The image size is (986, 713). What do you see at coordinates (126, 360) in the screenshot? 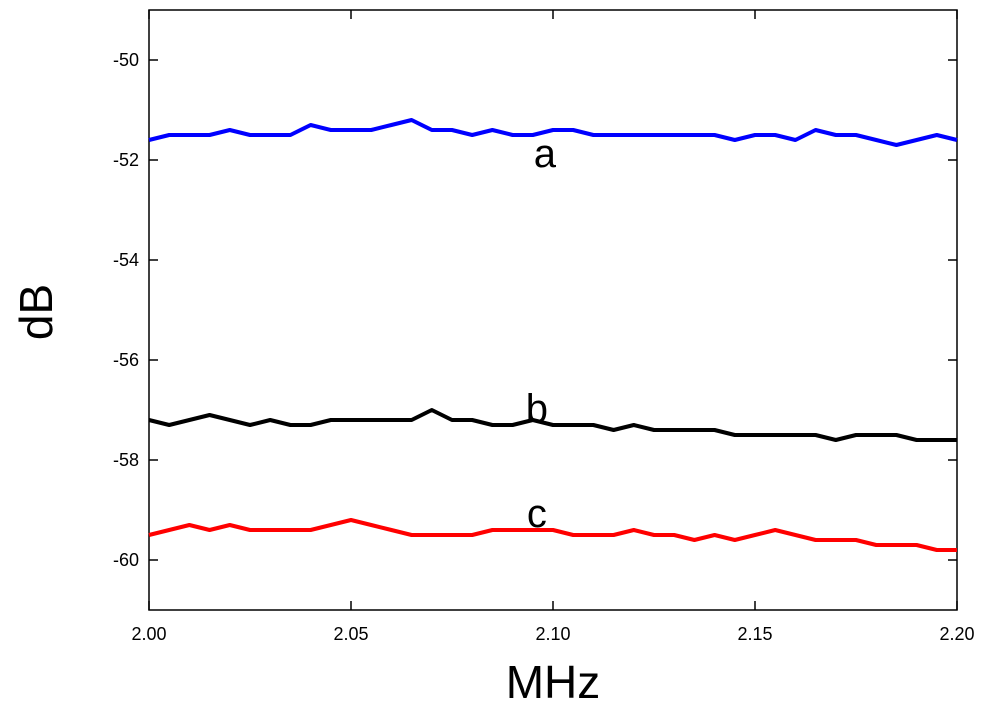
I see `y-tick-label: -56` at bounding box center [126, 360].